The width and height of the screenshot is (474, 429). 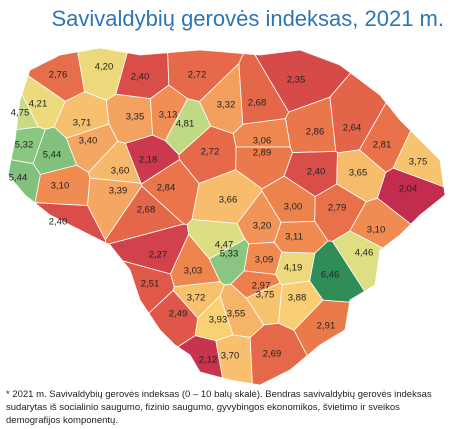 I want to click on region-label: 3,06, so click(x=262, y=141).